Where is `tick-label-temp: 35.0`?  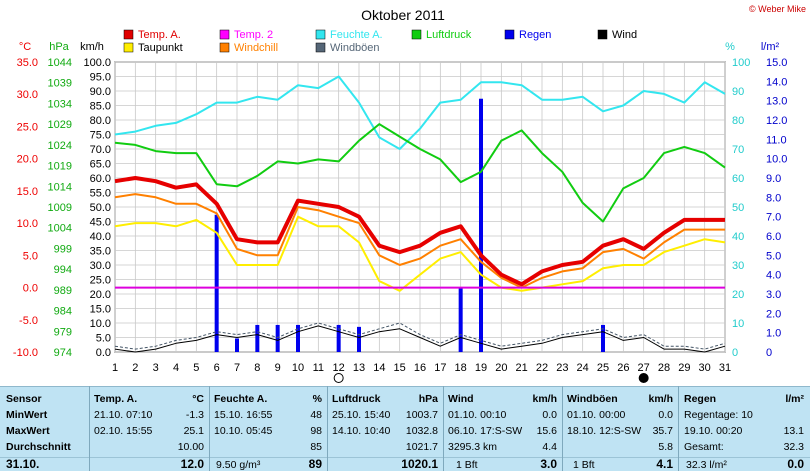 tick-label-temp: 35.0 is located at coordinates (27, 63).